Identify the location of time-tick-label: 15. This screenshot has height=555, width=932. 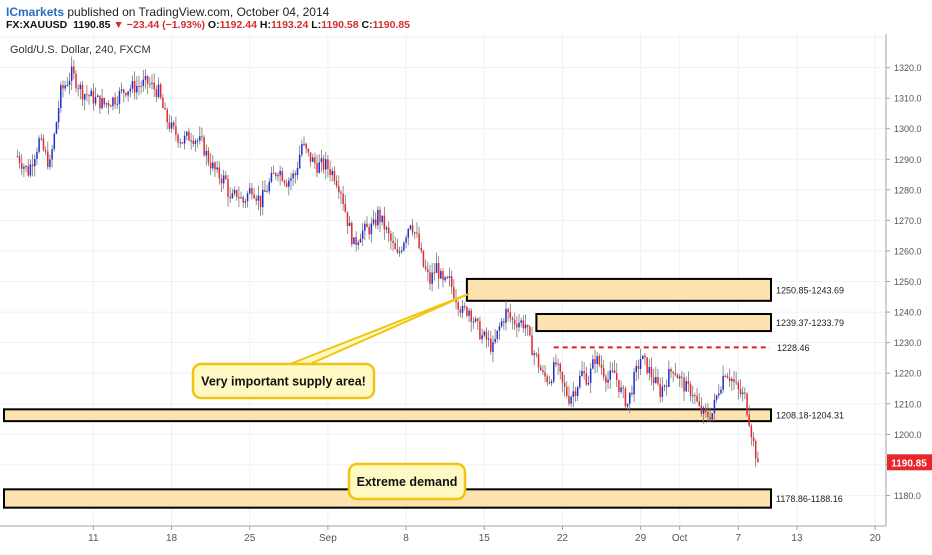
(485, 538).